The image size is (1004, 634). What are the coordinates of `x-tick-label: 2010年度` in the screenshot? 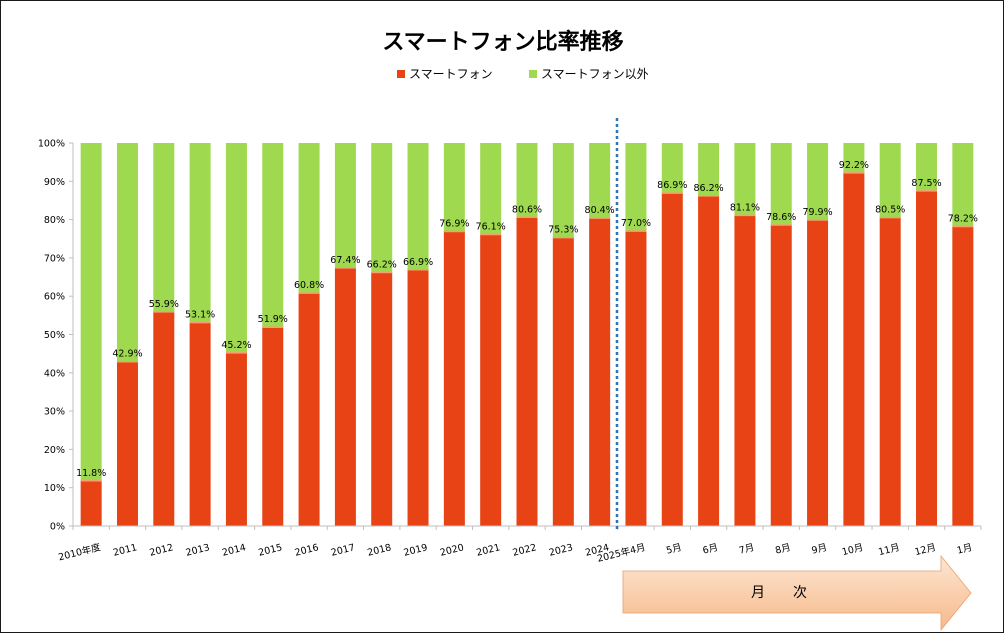 It's located at (79, 552).